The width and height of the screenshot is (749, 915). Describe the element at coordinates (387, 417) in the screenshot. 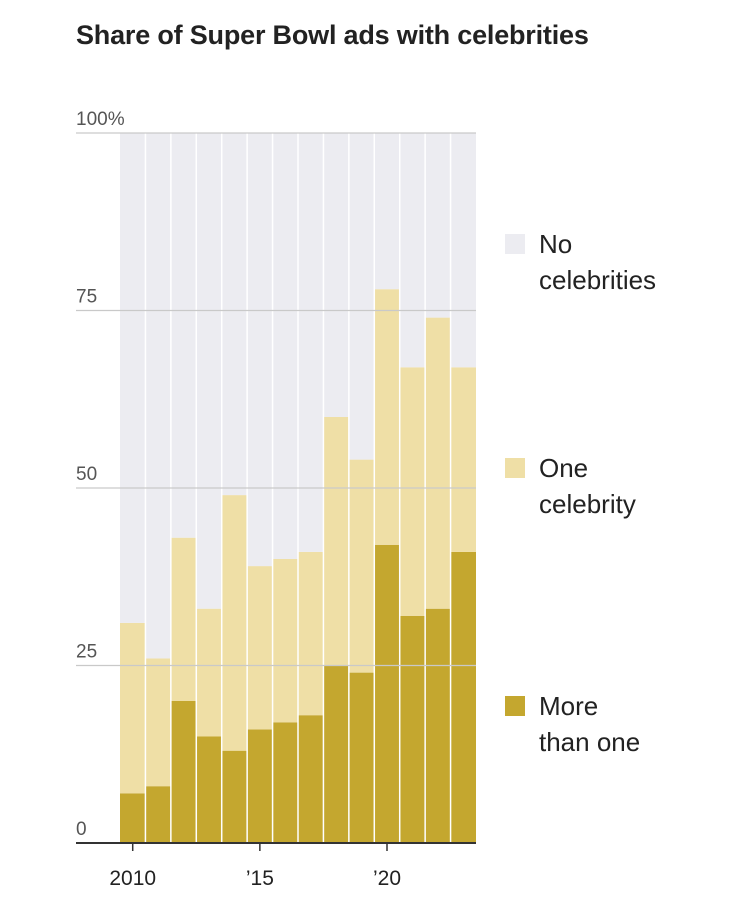

I see `bar-one-2020` at that location.